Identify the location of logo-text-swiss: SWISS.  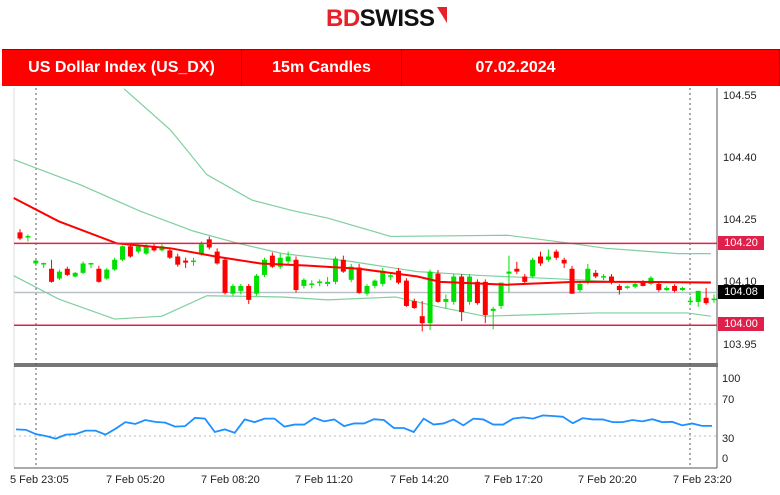
(397, 18).